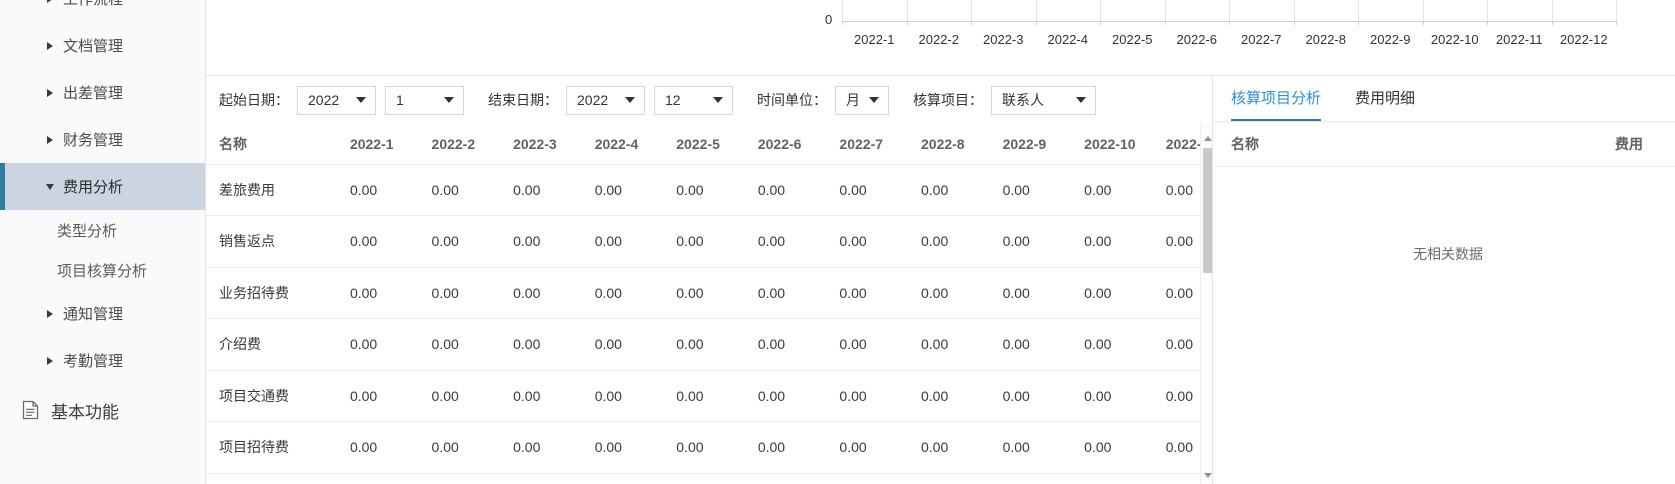 The image size is (1675, 484). What do you see at coordinates (704, 144) in the screenshot?
I see `table-column-month: 2022-5` at bounding box center [704, 144].